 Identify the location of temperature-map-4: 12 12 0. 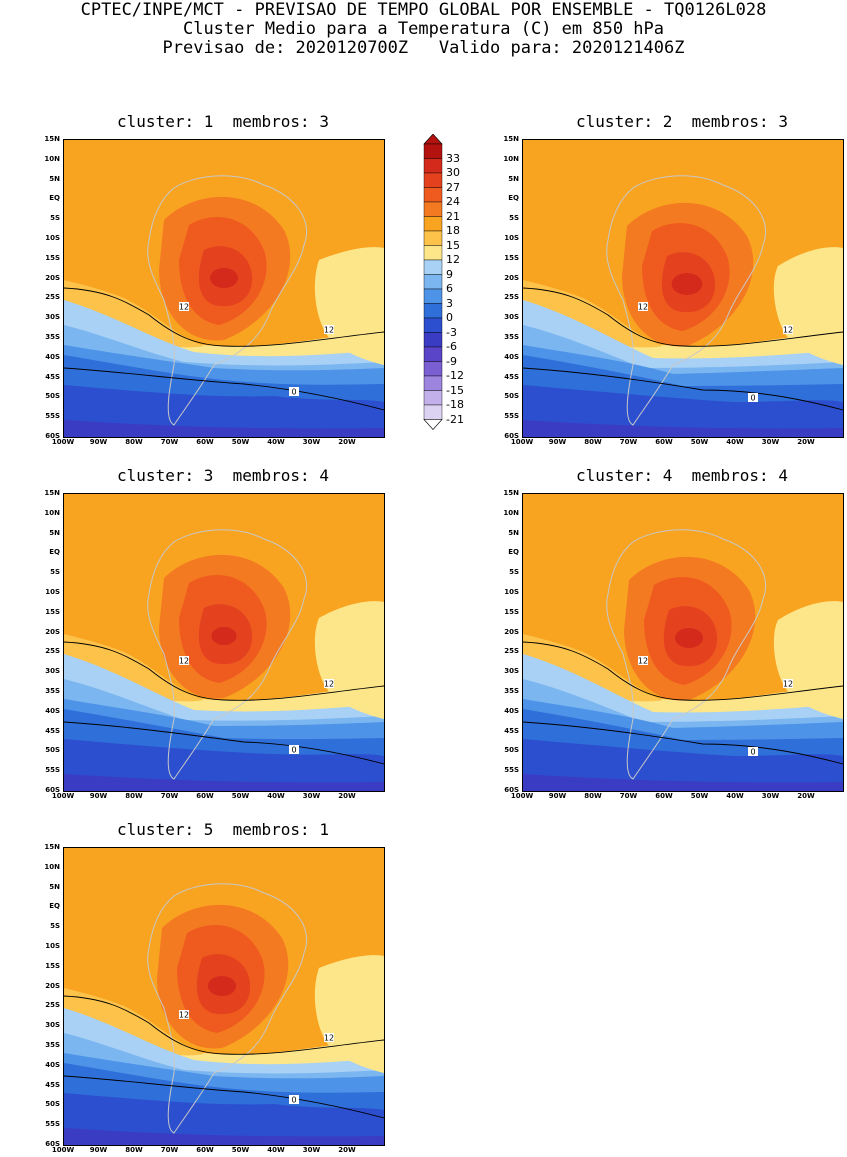
(683, 642).